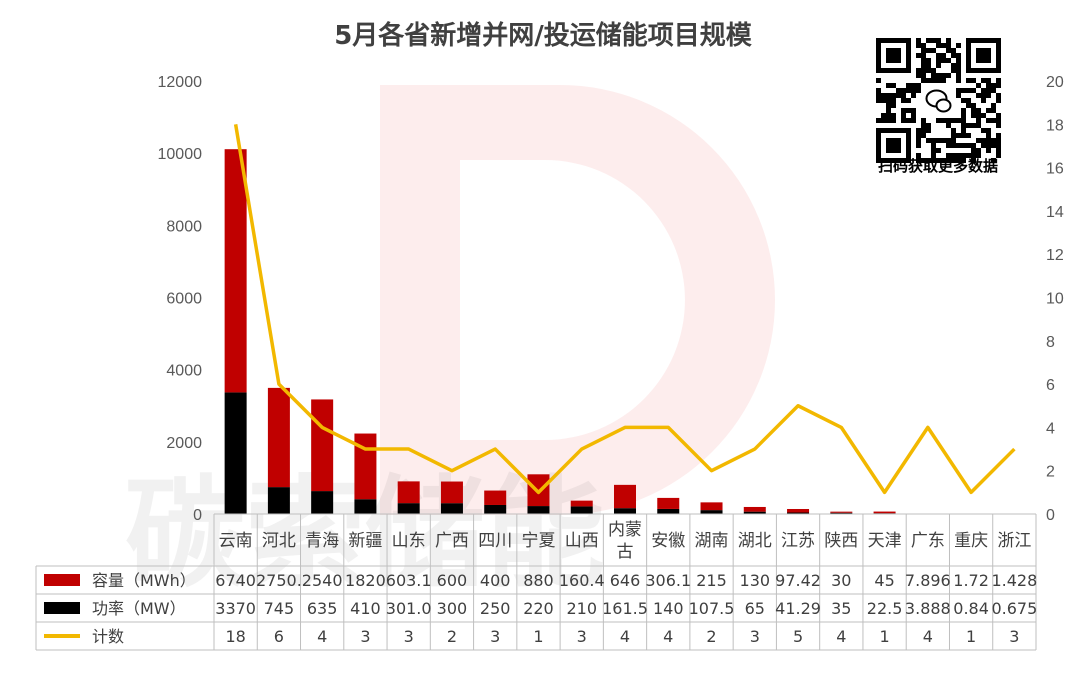 The image size is (1086, 677). I want to click on y-left-tick: 6000, so click(184, 299).